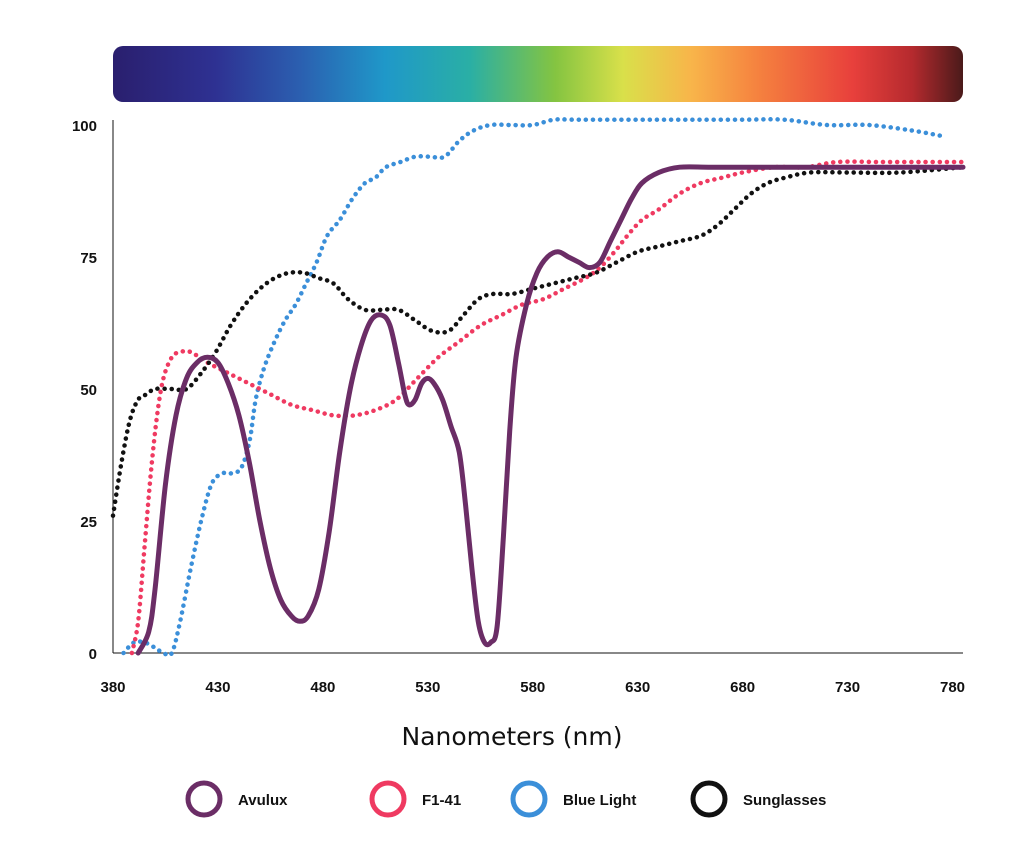  Describe the element at coordinates (538, 74) in the screenshot. I see `spectrum-bar` at that location.